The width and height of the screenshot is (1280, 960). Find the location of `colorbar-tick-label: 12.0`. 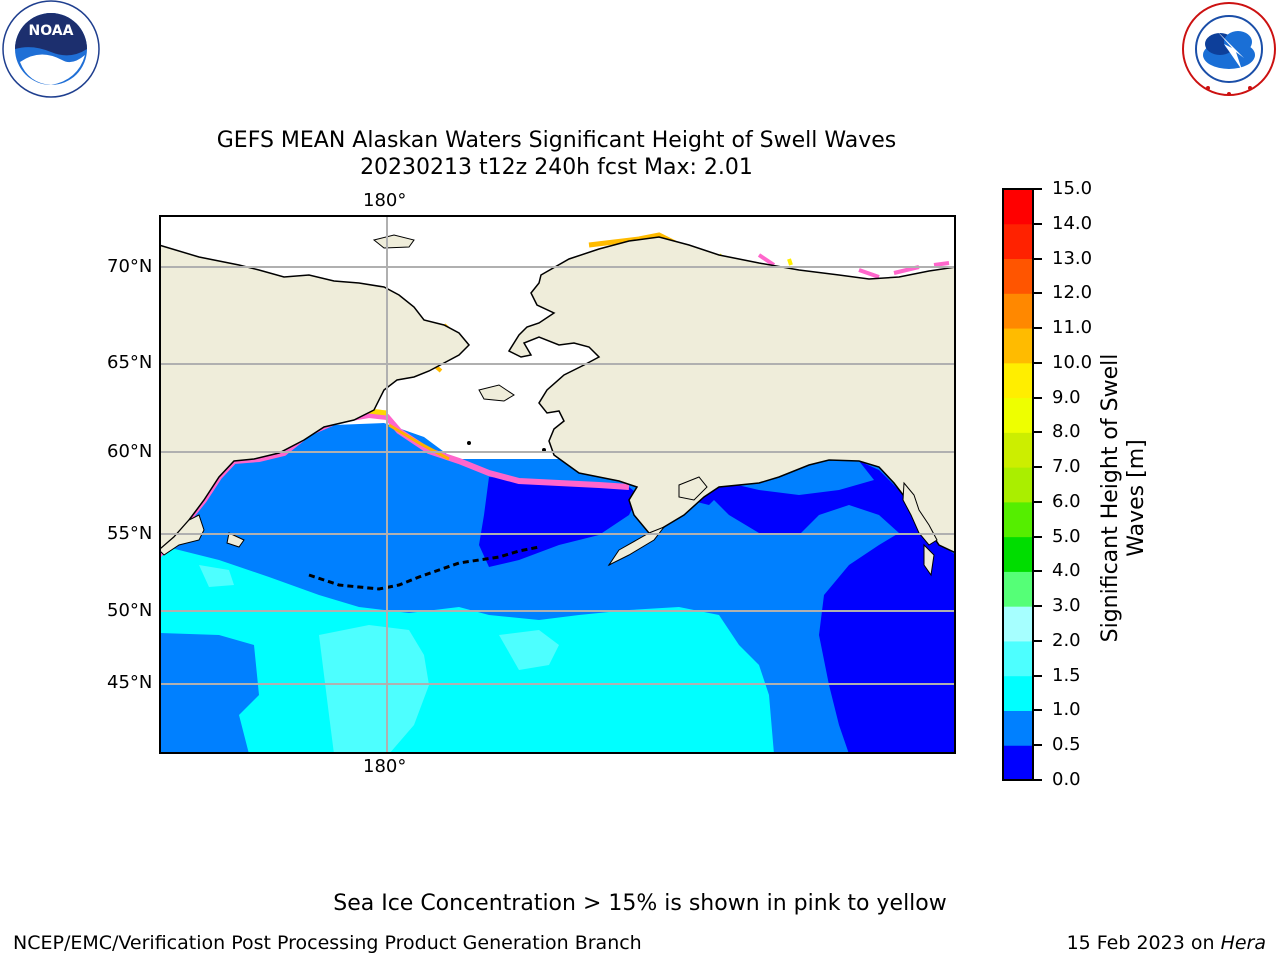

colorbar-tick-label: 12.0 is located at coordinates (1072, 293).